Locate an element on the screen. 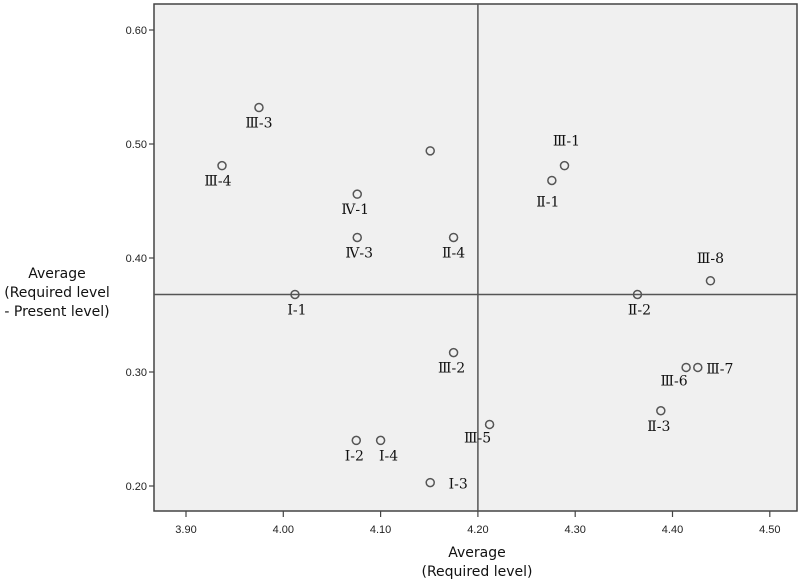  x-tick-label: 3.90 is located at coordinates (185, 530).